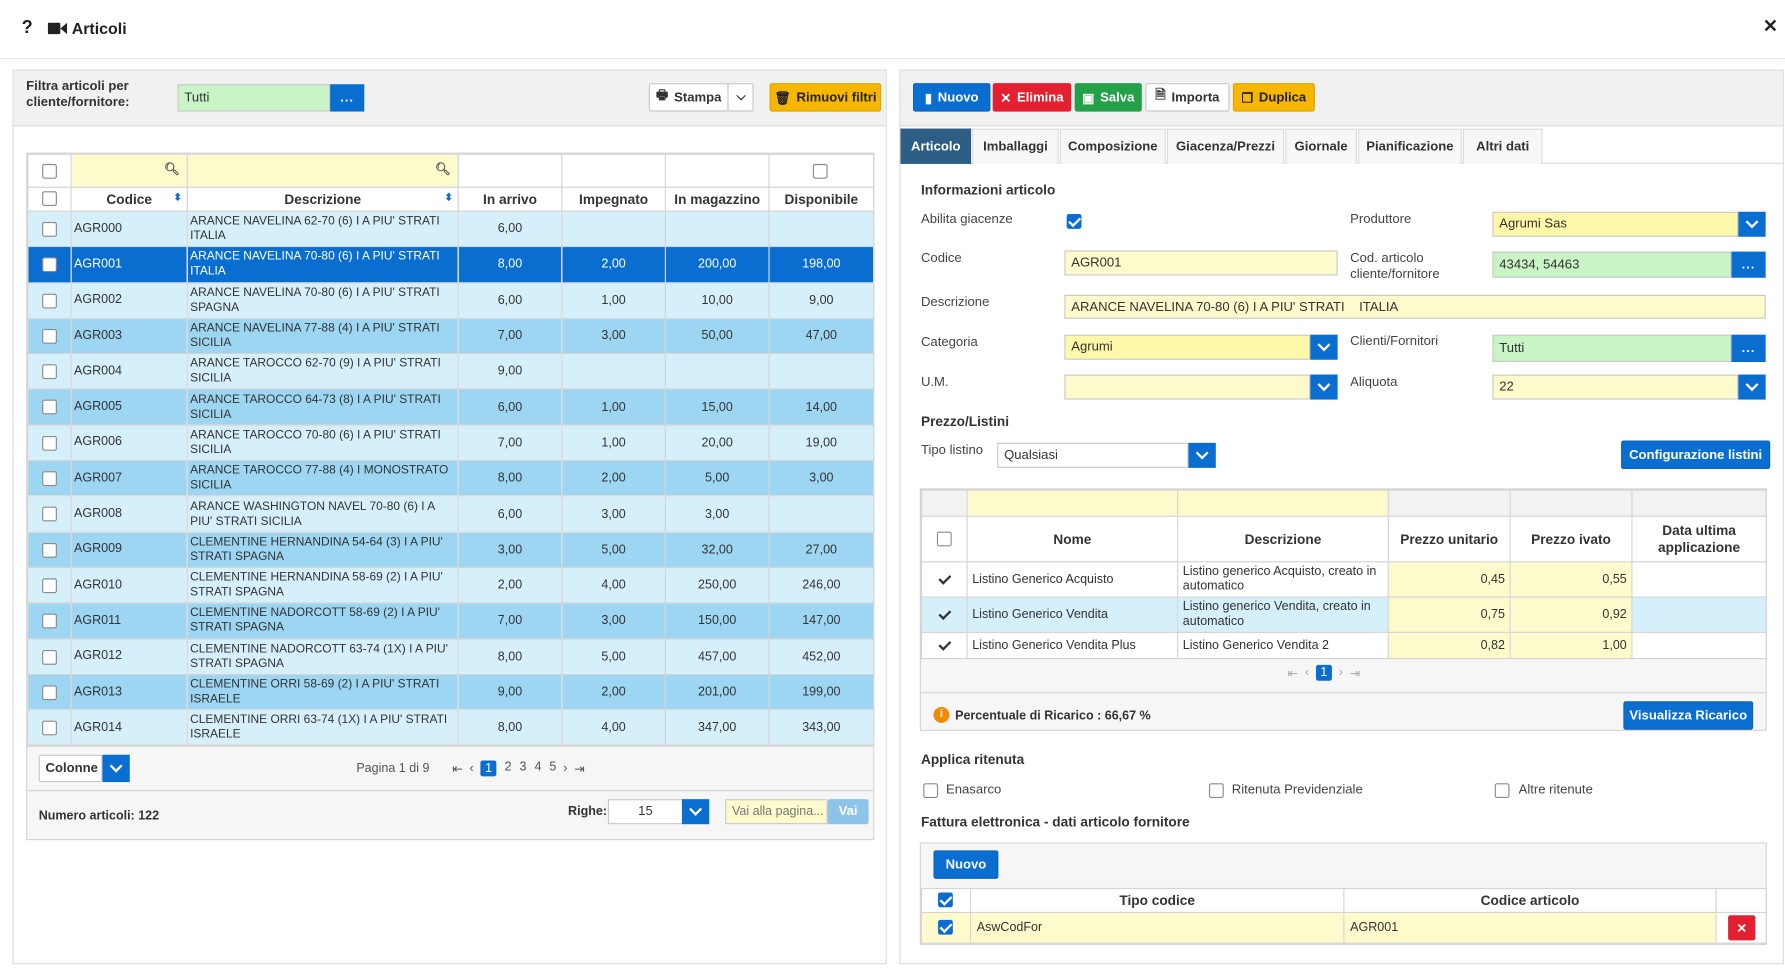 The image size is (1785, 977). I want to click on columns-button: Colonne, so click(70, 768).